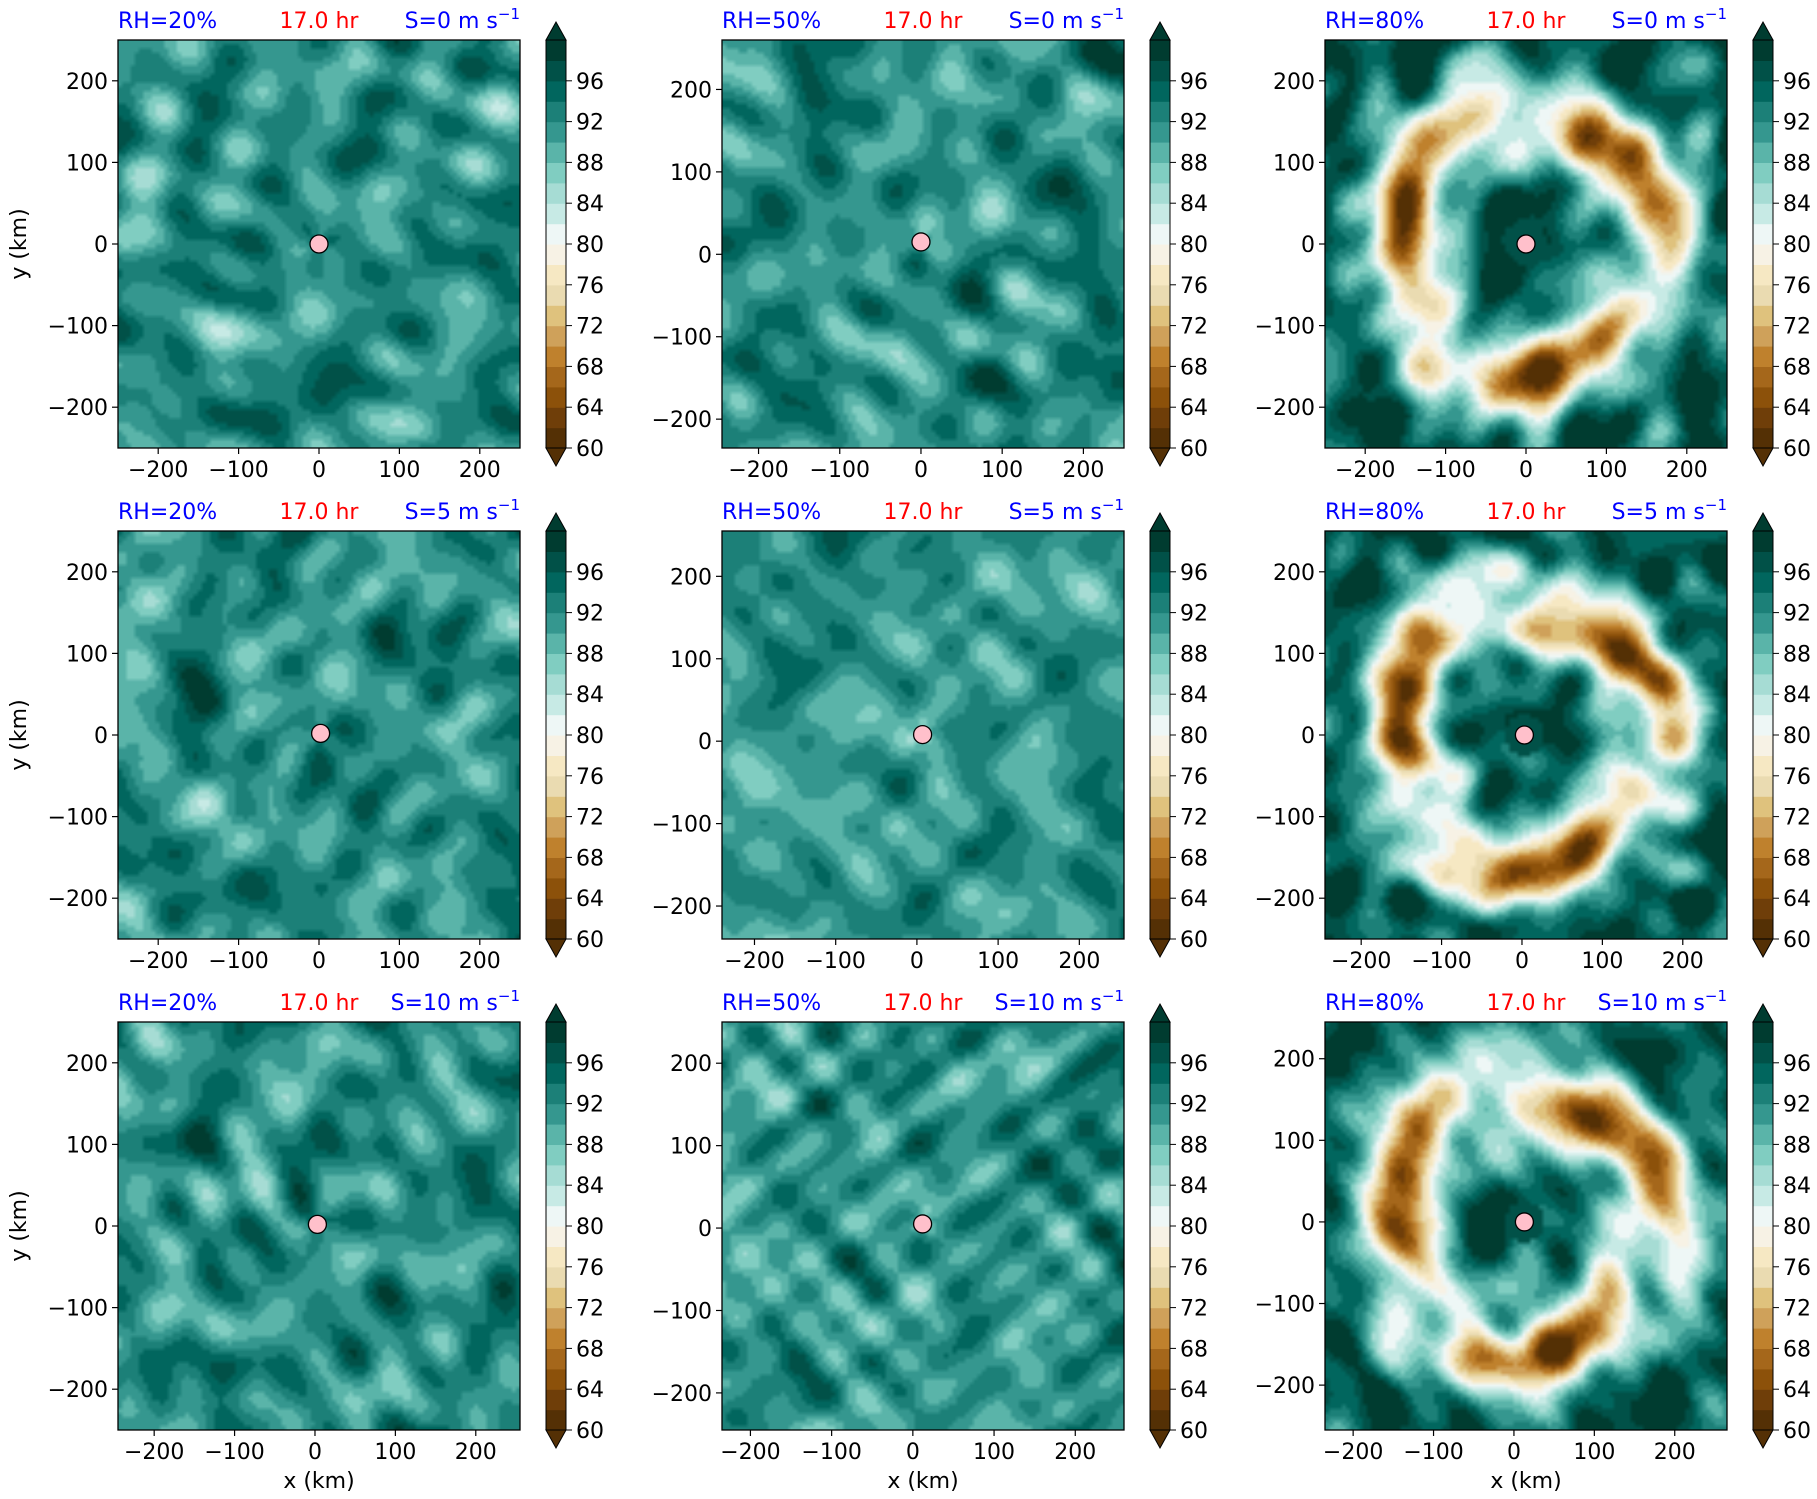 This screenshot has height=1499, width=1817. Describe the element at coordinates (556, 948) in the screenshot. I see `colorbar-extend-min` at that location.